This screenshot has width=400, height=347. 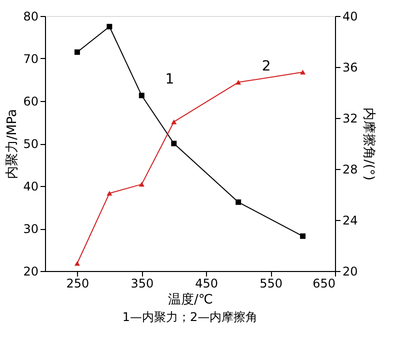 I want to click on y-axis-title: 内聚力/MPa, so click(x=12, y=144).